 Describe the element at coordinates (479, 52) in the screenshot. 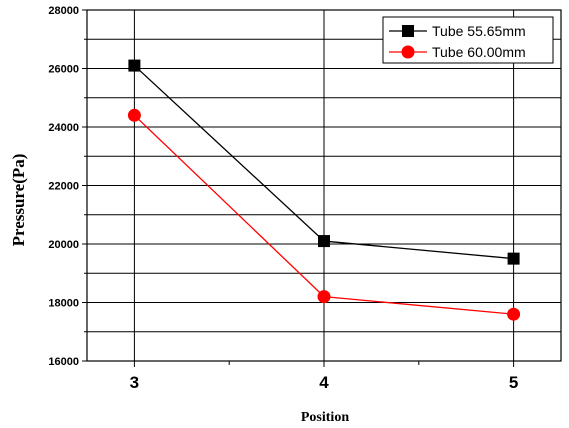

I see `legend-label-tube-60: Tube 60.00mm` at that location.